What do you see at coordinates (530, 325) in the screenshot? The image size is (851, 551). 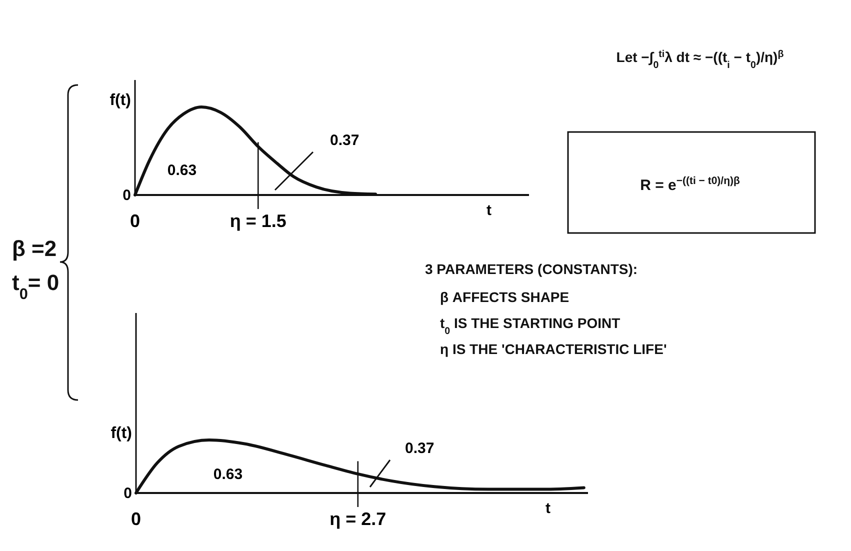 I see `text: t$_{0}$ IS THE STARTING POINT` at bounding box center [530, 325].